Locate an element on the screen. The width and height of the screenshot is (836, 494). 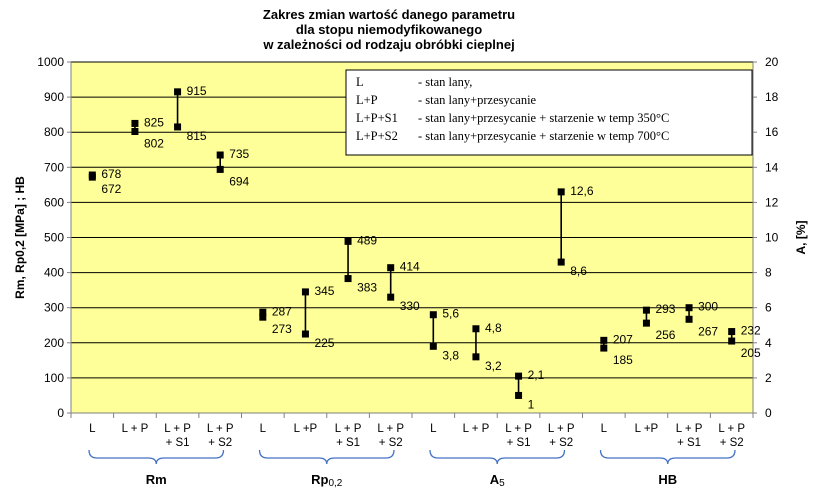
range-12: 207 185 is located at coordinates (616, 349).